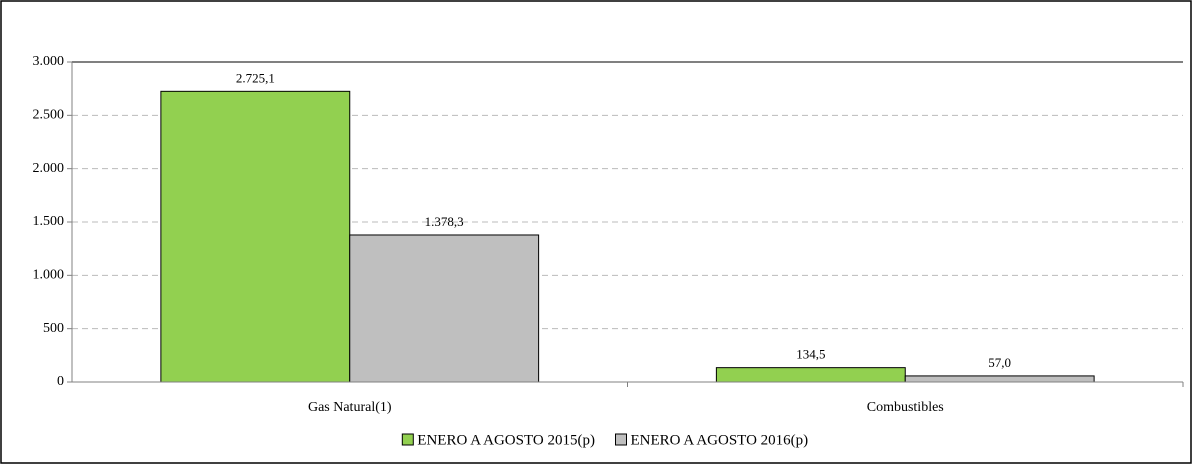 This screenshot has width=1193, height=464. Describe the element at coordinates (49, 168) in the screenshot. I see `y-tick-label: 2.000` at that location.